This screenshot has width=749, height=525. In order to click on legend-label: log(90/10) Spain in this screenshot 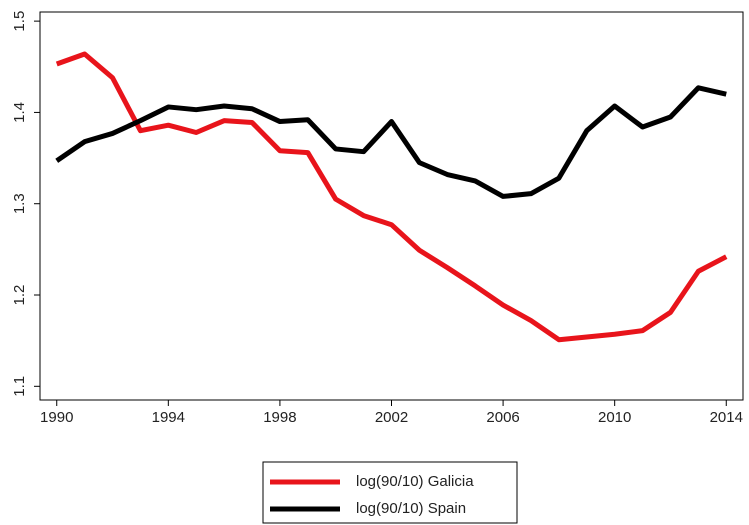, I will do `click(411, 508)`.